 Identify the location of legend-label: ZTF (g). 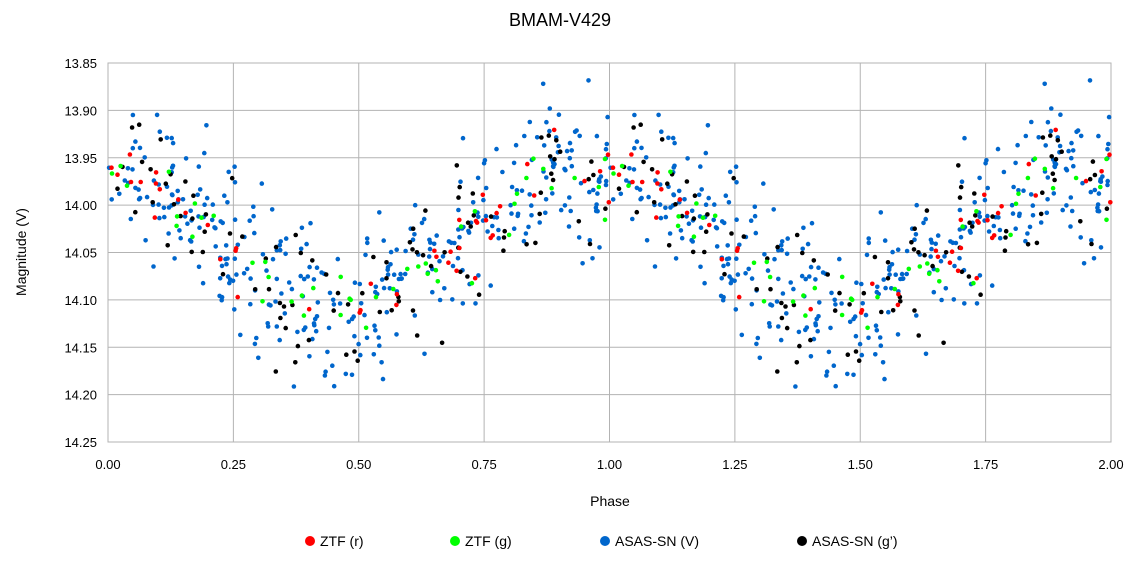
(488, 541).